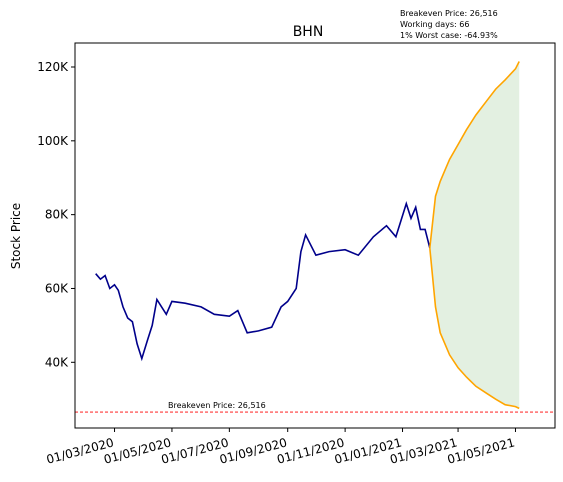 This screenshot has height=482, width=563. I want to click on forecast-band, so click(474, 235).